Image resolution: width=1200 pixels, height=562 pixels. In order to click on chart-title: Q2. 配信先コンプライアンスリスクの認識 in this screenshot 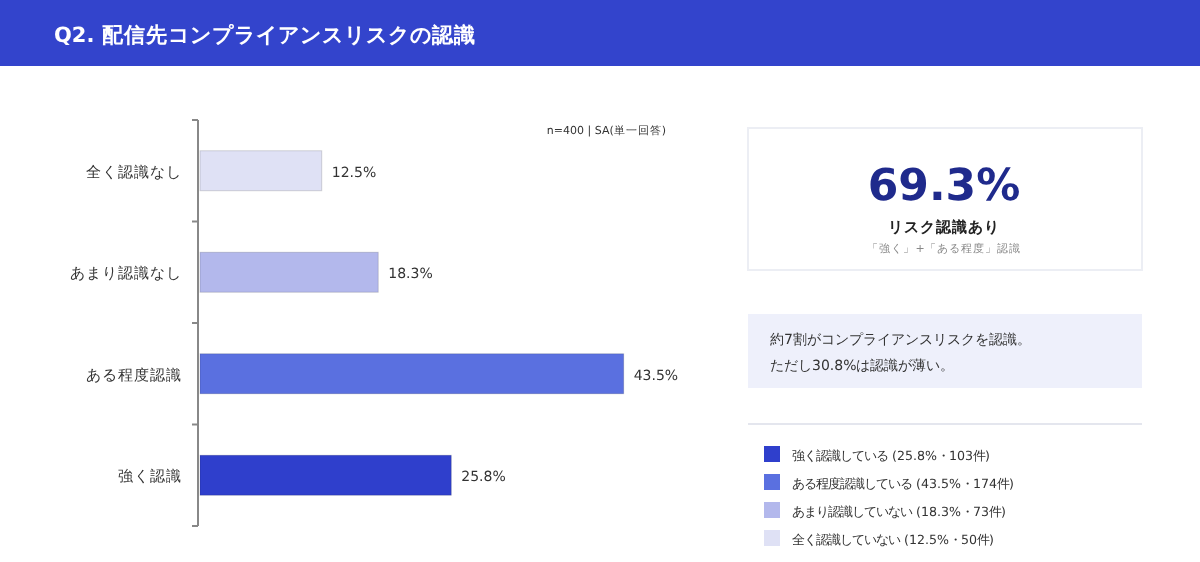, I will do `click(265, 35)`.